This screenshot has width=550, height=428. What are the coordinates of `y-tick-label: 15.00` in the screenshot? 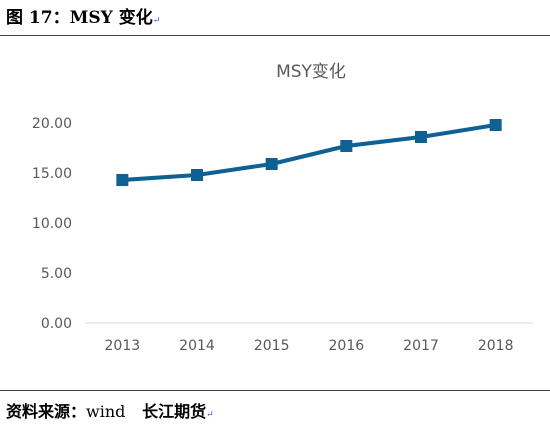 It's located at (52, 174).